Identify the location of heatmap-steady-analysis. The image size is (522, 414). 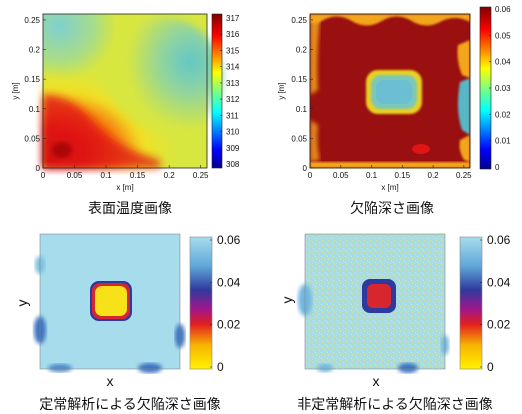
(109, 303).